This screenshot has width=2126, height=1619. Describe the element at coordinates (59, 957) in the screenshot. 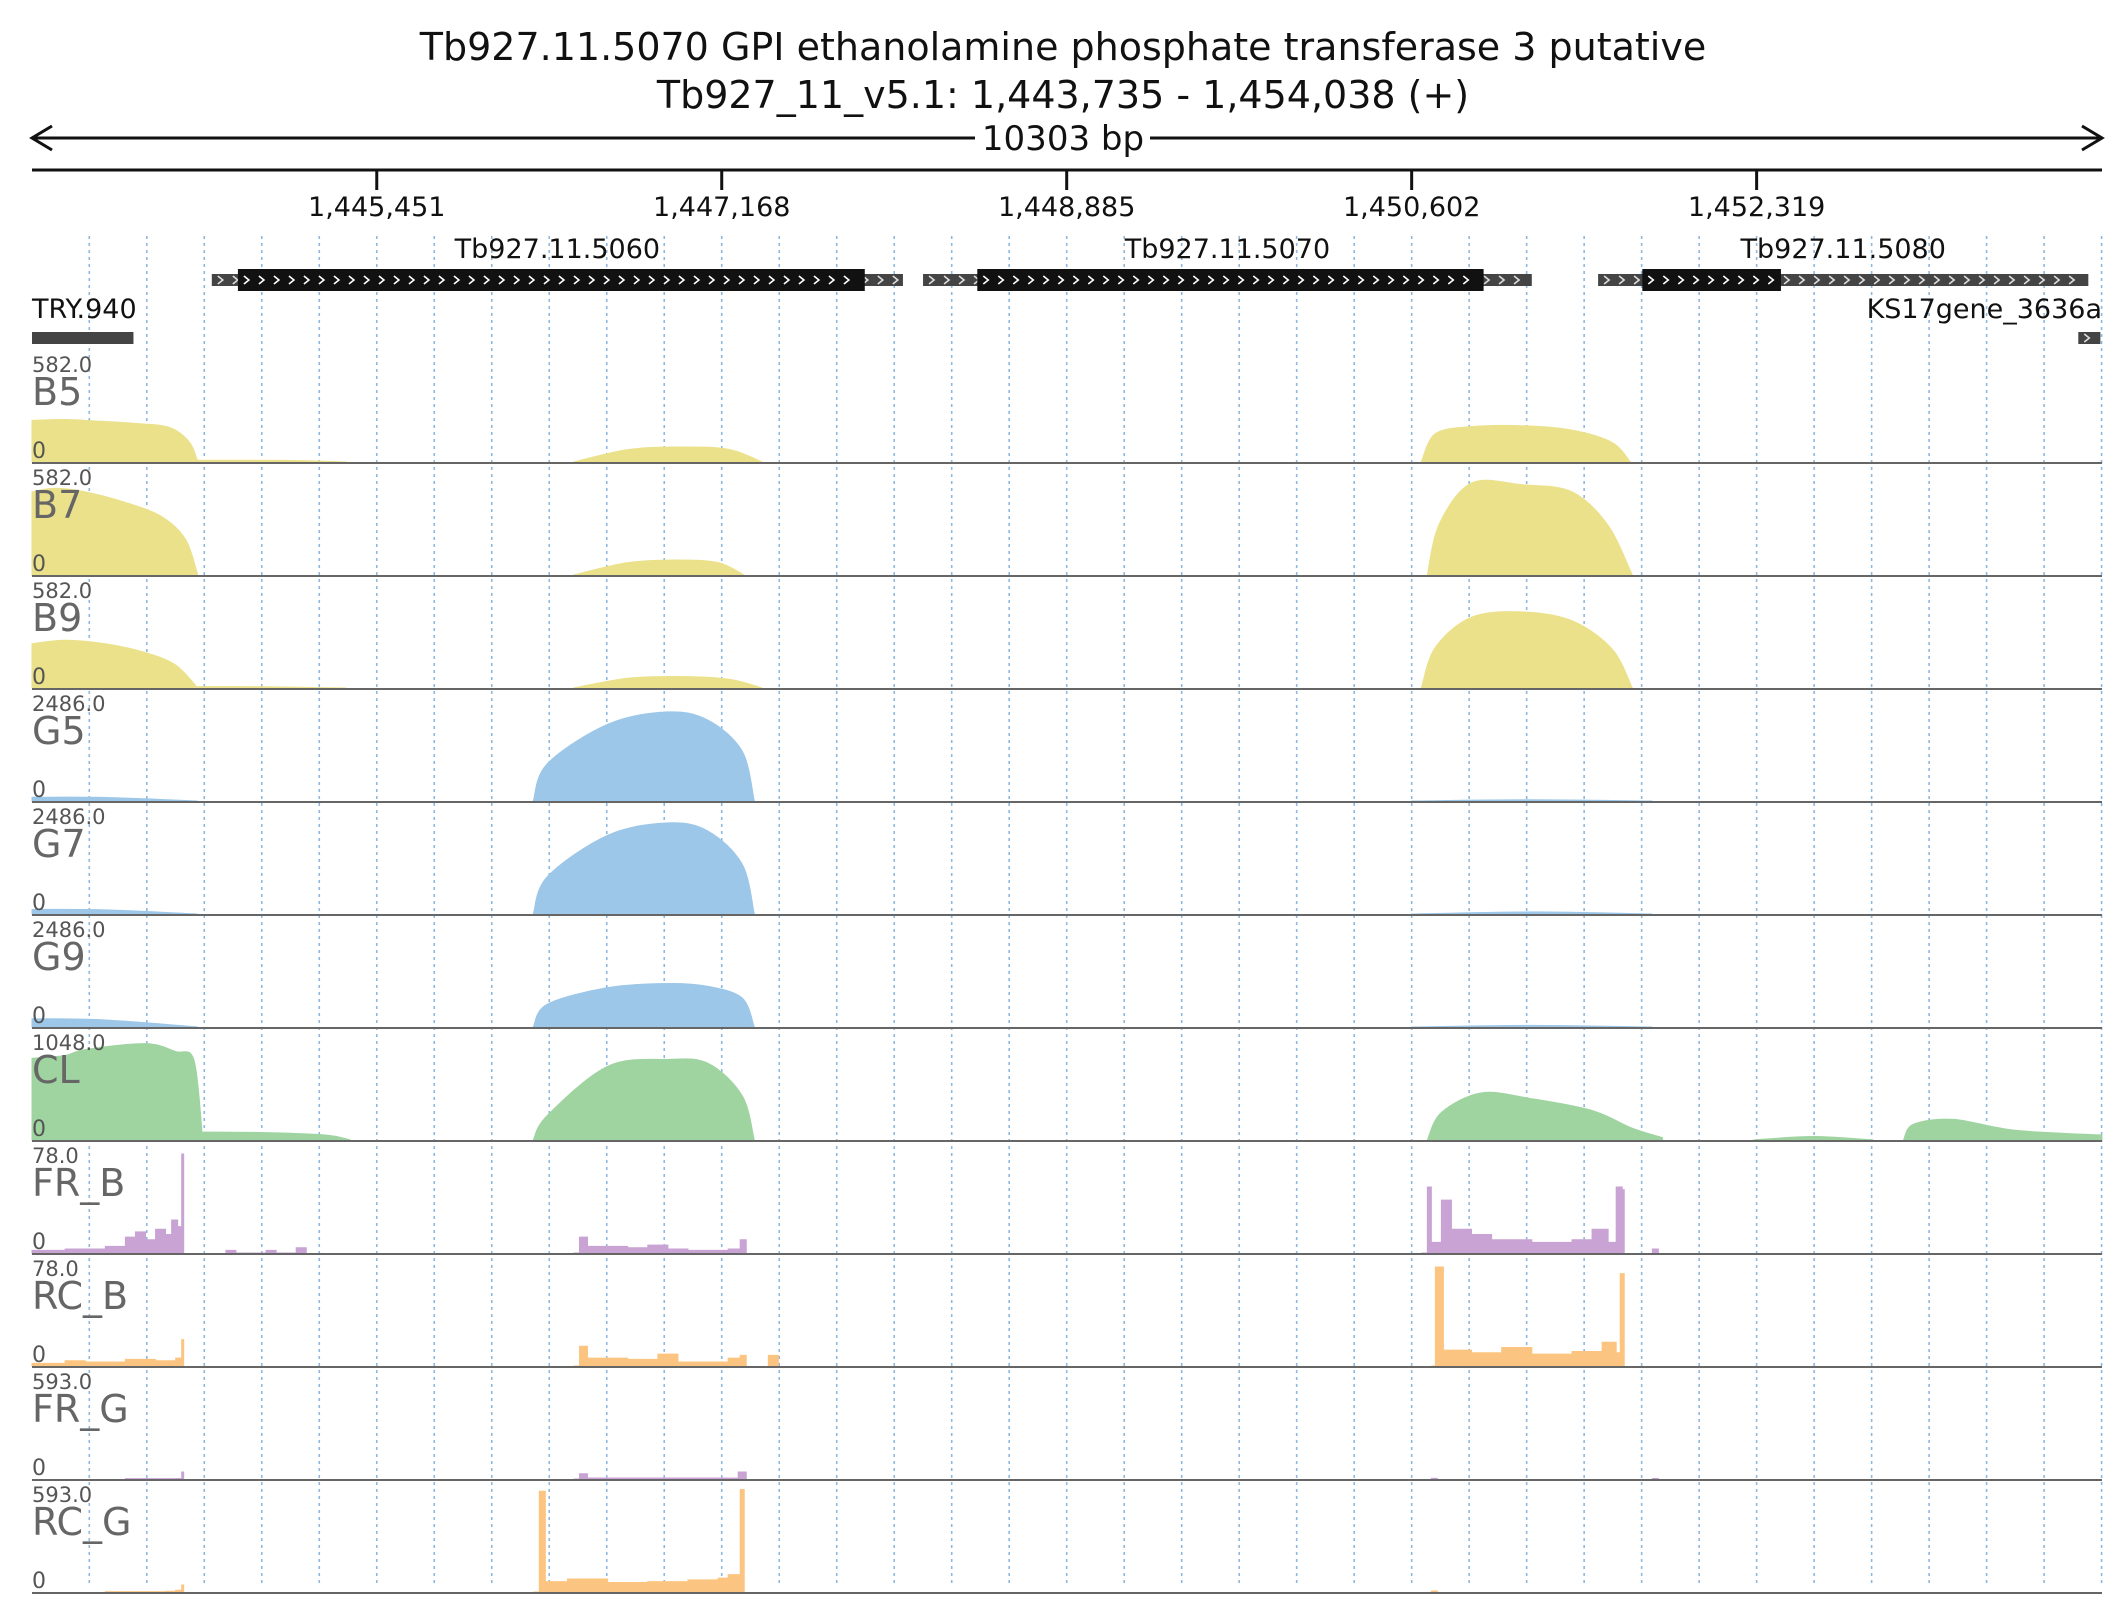

I see `track-name: G9` at that location.